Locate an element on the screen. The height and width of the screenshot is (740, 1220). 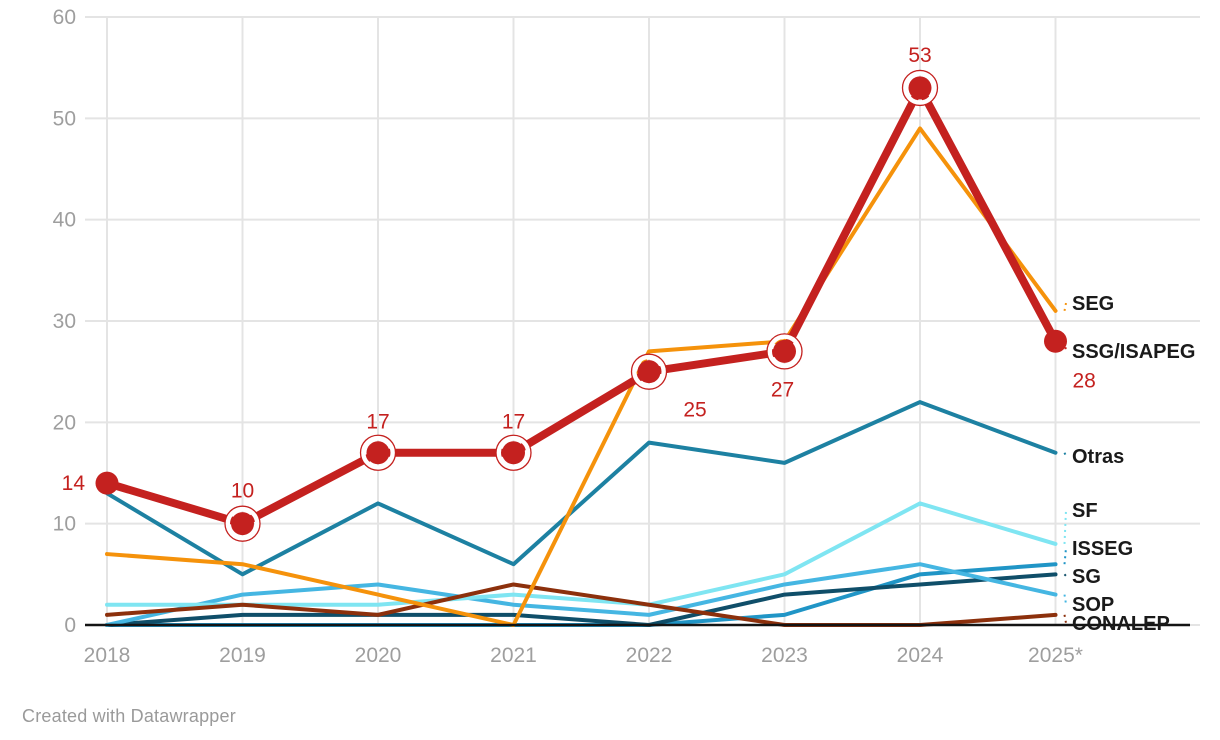
data-point-ssg-isapeg-2021 is located at coordinates (513, 453).